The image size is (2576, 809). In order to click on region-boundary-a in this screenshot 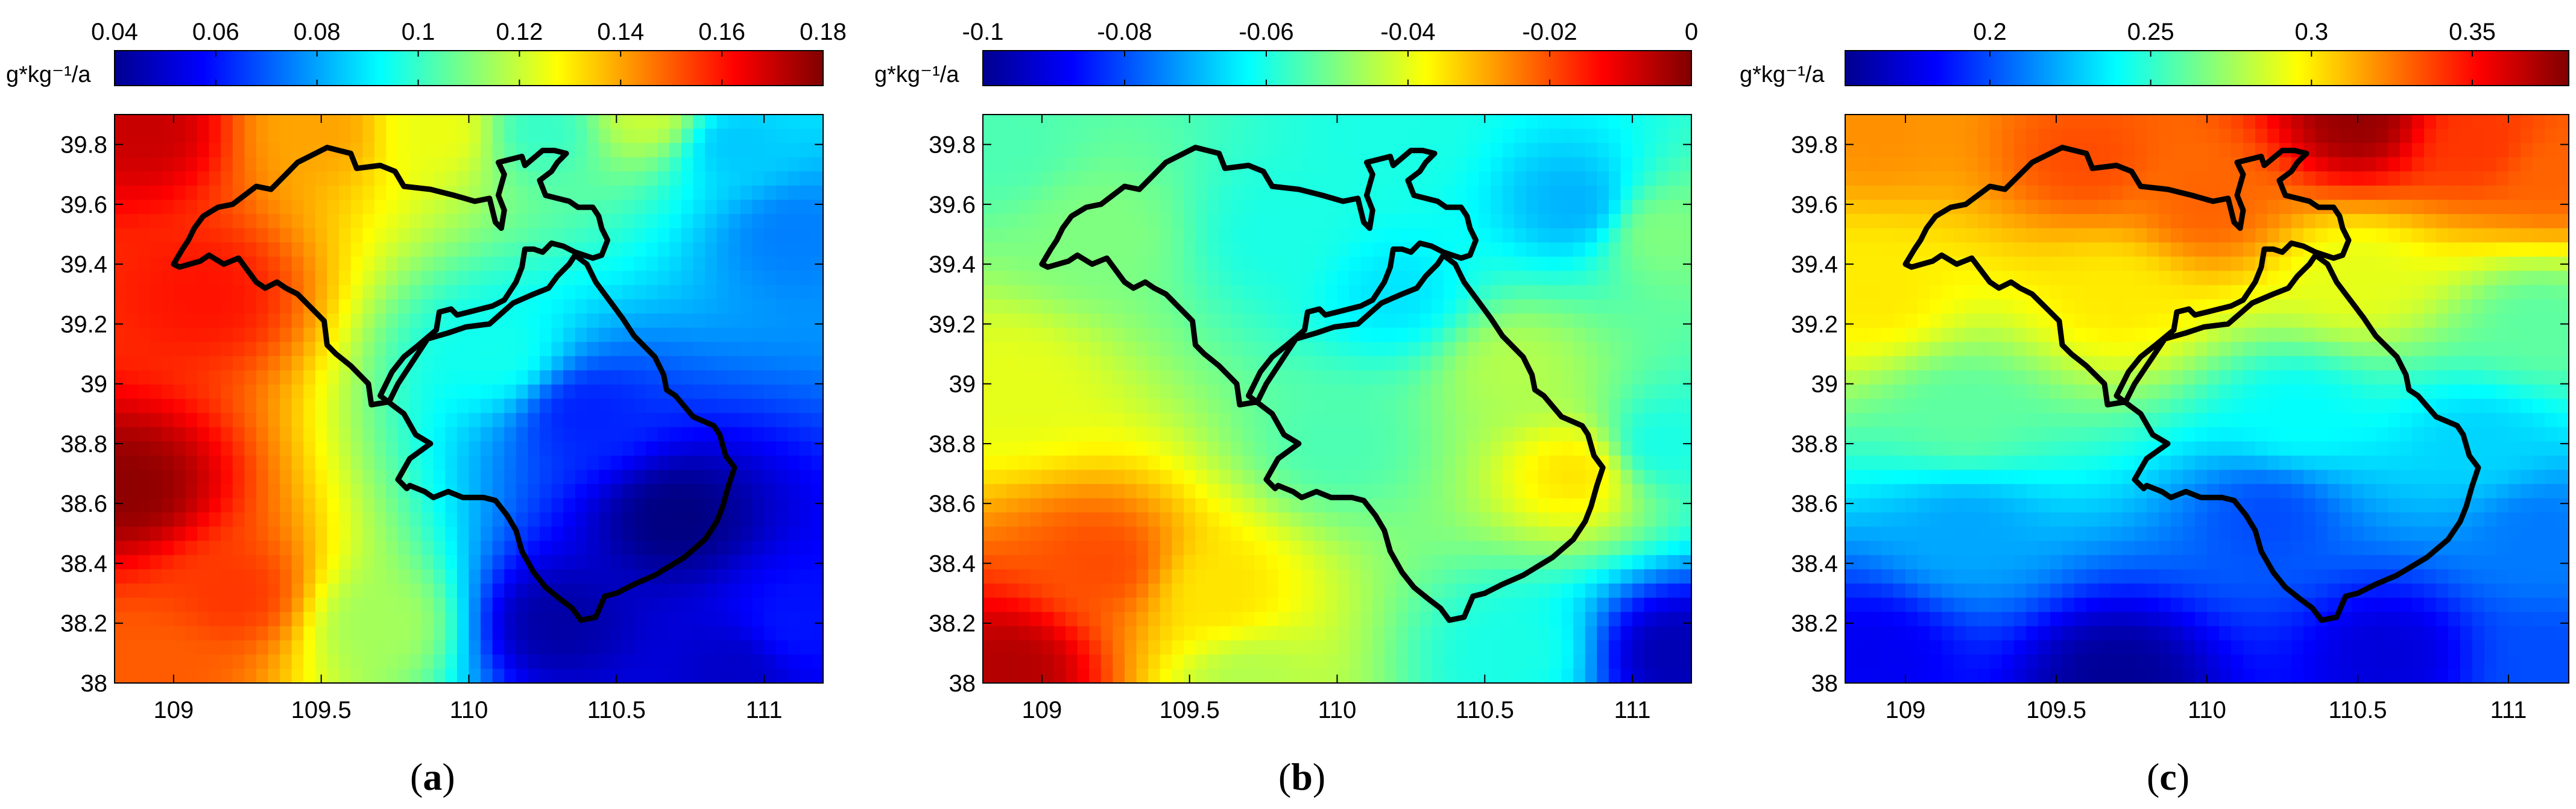, I will do `click(454, 384)`.